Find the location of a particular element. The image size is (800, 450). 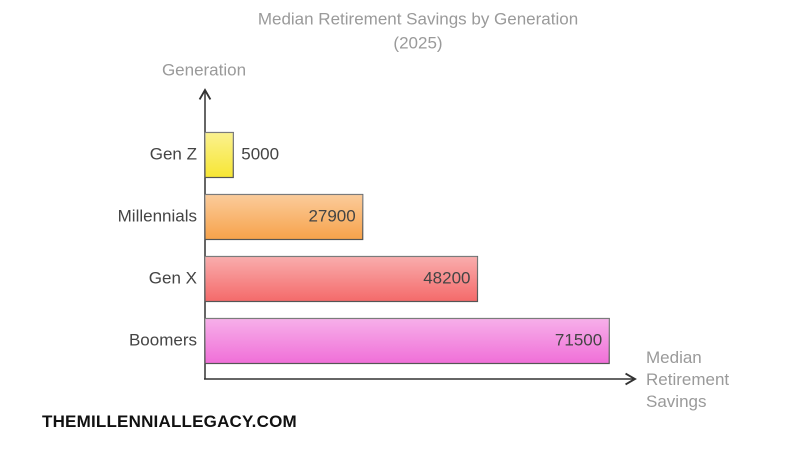

value-label: 27900 is located at coordinates (331, 215).